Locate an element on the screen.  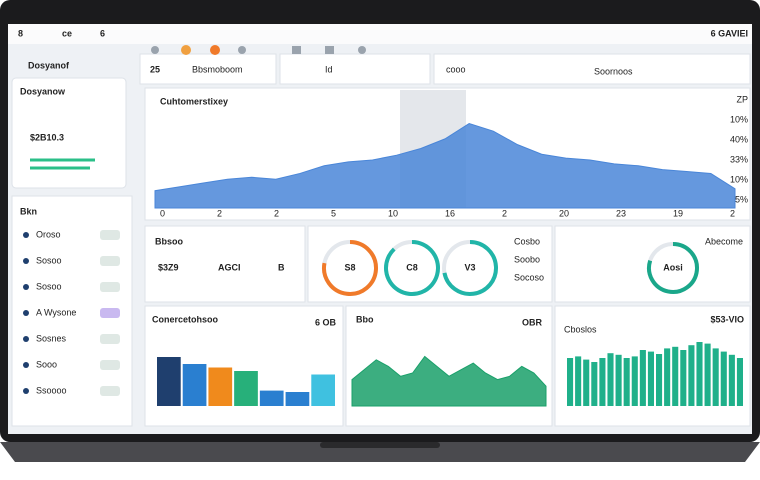
sidebar-item: Oroso is located at coordinates (48, 234).